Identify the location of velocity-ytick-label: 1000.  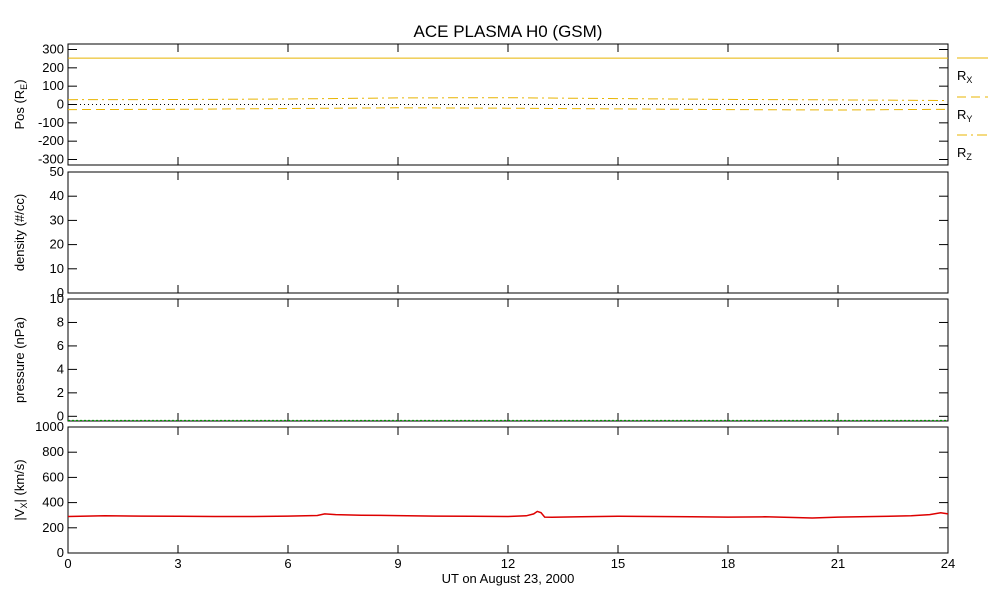
(49, 426).